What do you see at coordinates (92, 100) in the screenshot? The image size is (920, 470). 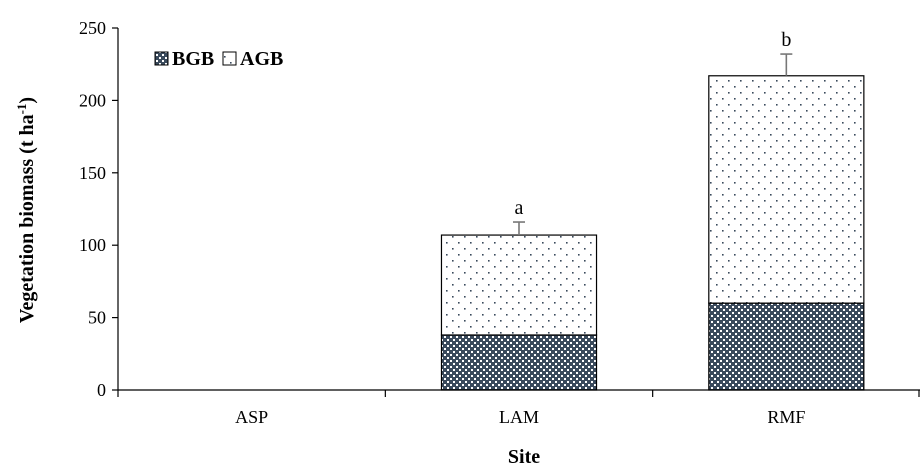 I see `y-tick-label-200: 200` at bounding box center [92, 100].